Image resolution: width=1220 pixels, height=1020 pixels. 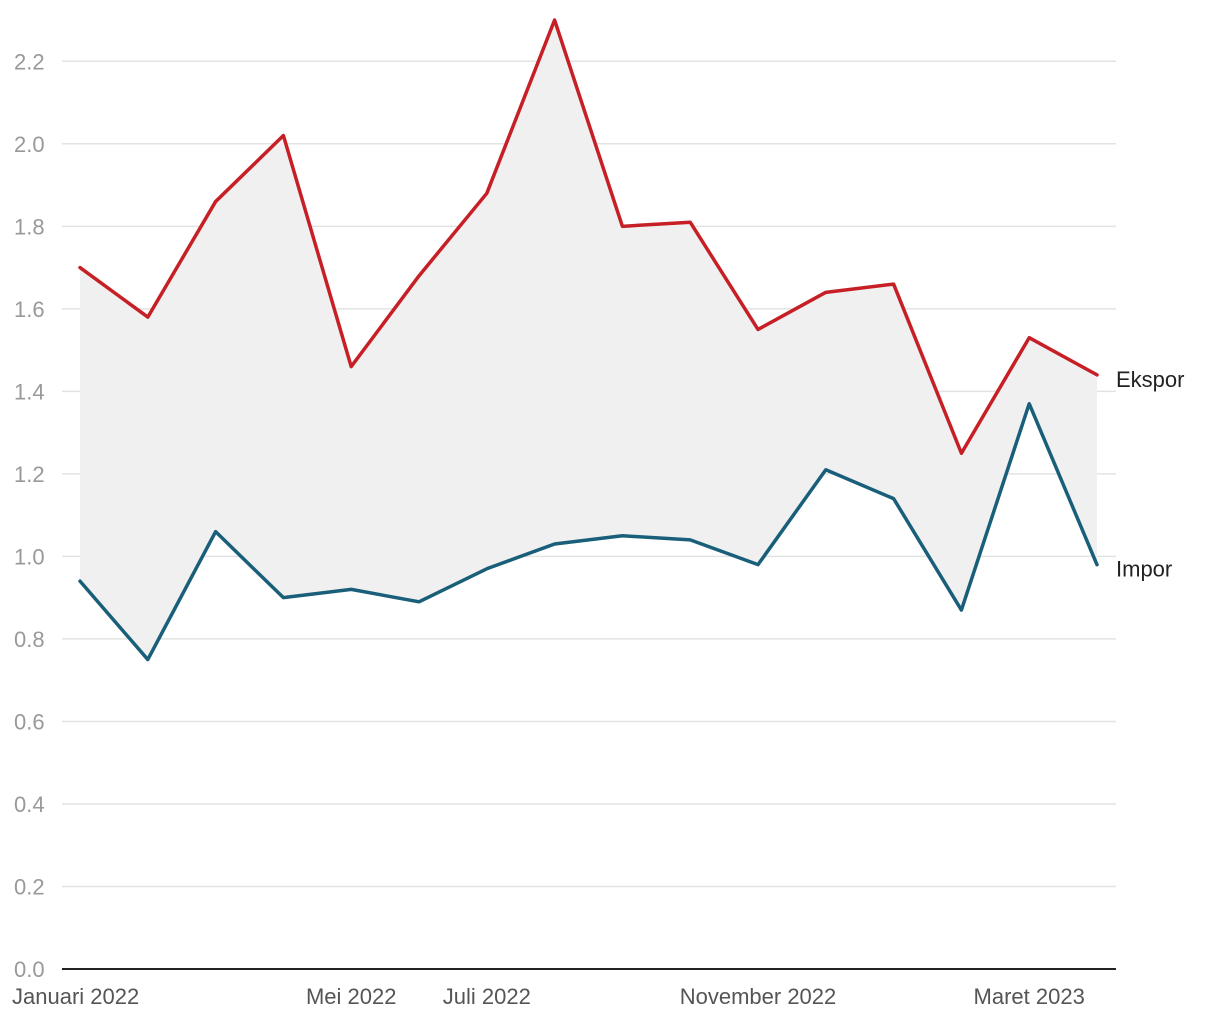 What do you see at coordinates (29, 226) in the screenshot?
I see `y-tick-label: 1.8` at bounding box center [29, 226].